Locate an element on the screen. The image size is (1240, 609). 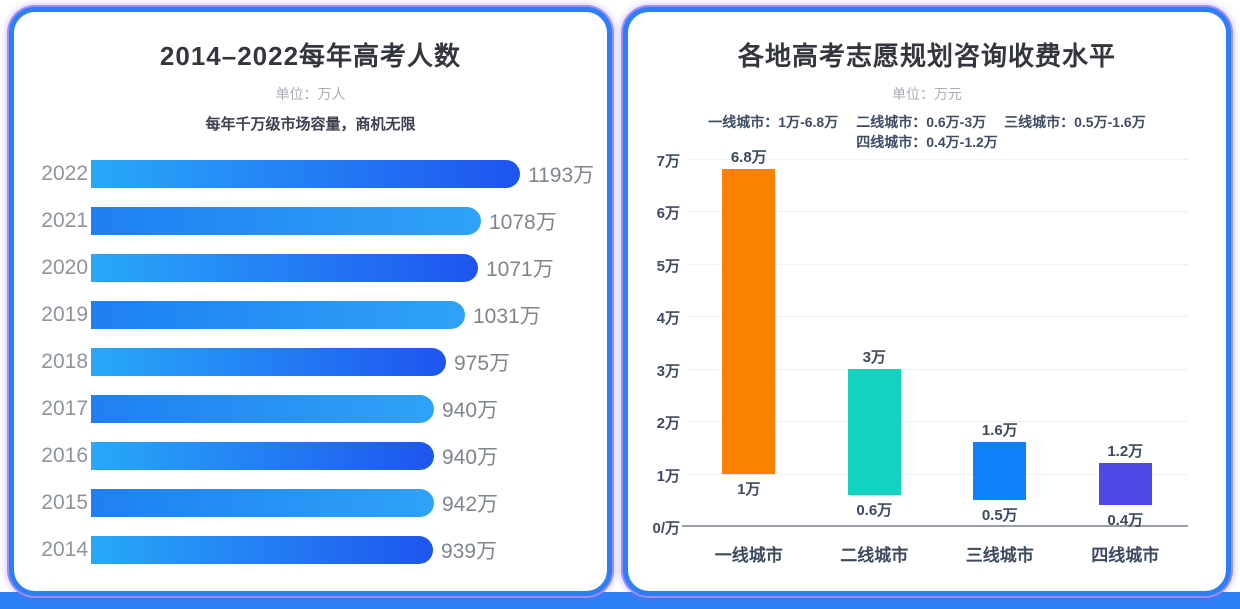
right-chart-unit-label: 单位：万元 is located at coordinates (927, 94).